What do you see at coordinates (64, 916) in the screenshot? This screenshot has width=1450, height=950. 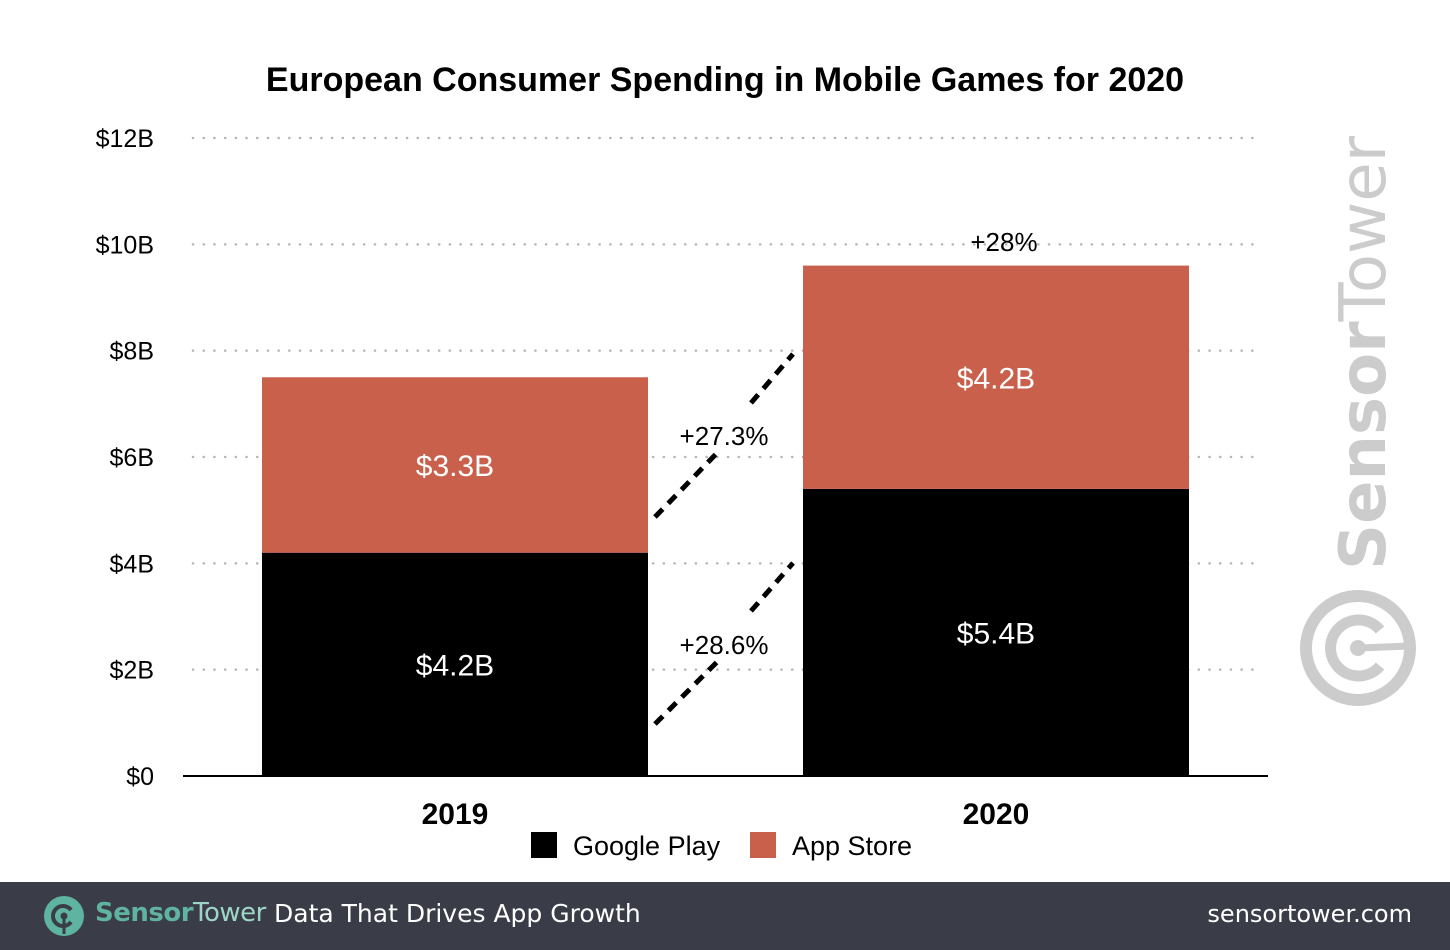 I see `sensortower-logo-icon` at bounding box center [64, 916].